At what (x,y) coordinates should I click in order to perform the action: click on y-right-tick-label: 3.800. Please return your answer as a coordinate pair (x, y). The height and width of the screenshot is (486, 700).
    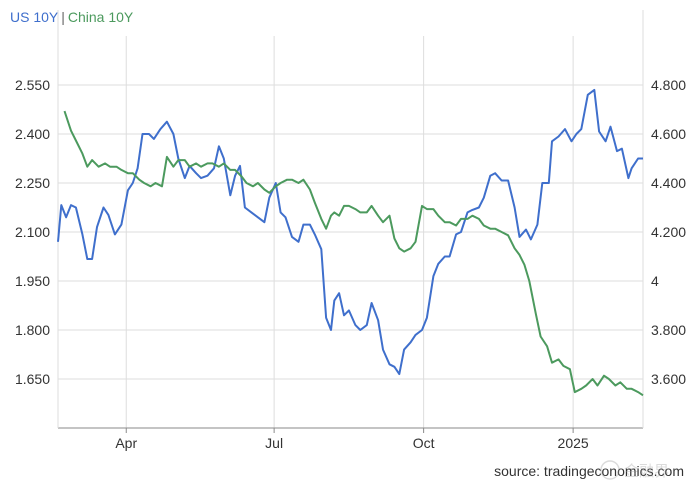
    Looking at the image, I should click on (668, 330).